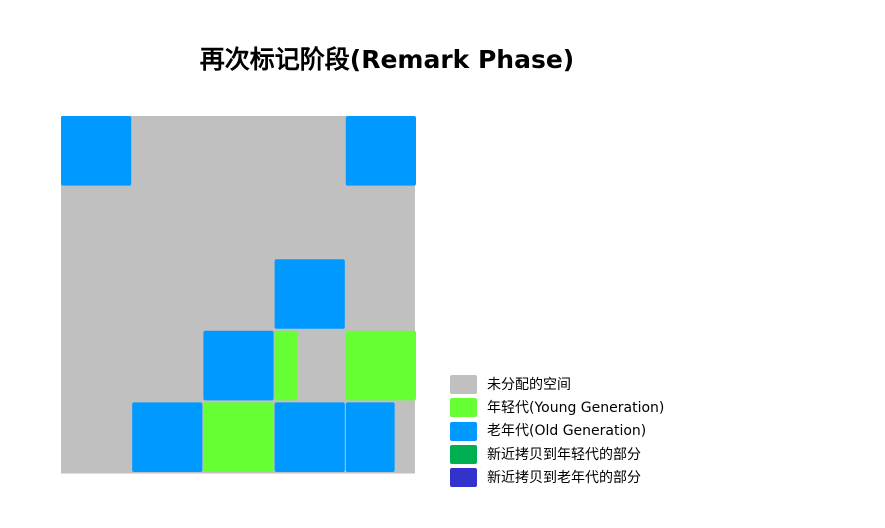 This screenshot has width=885, height=528. I want to click on old-region-r0-c4, so click(380, 151).